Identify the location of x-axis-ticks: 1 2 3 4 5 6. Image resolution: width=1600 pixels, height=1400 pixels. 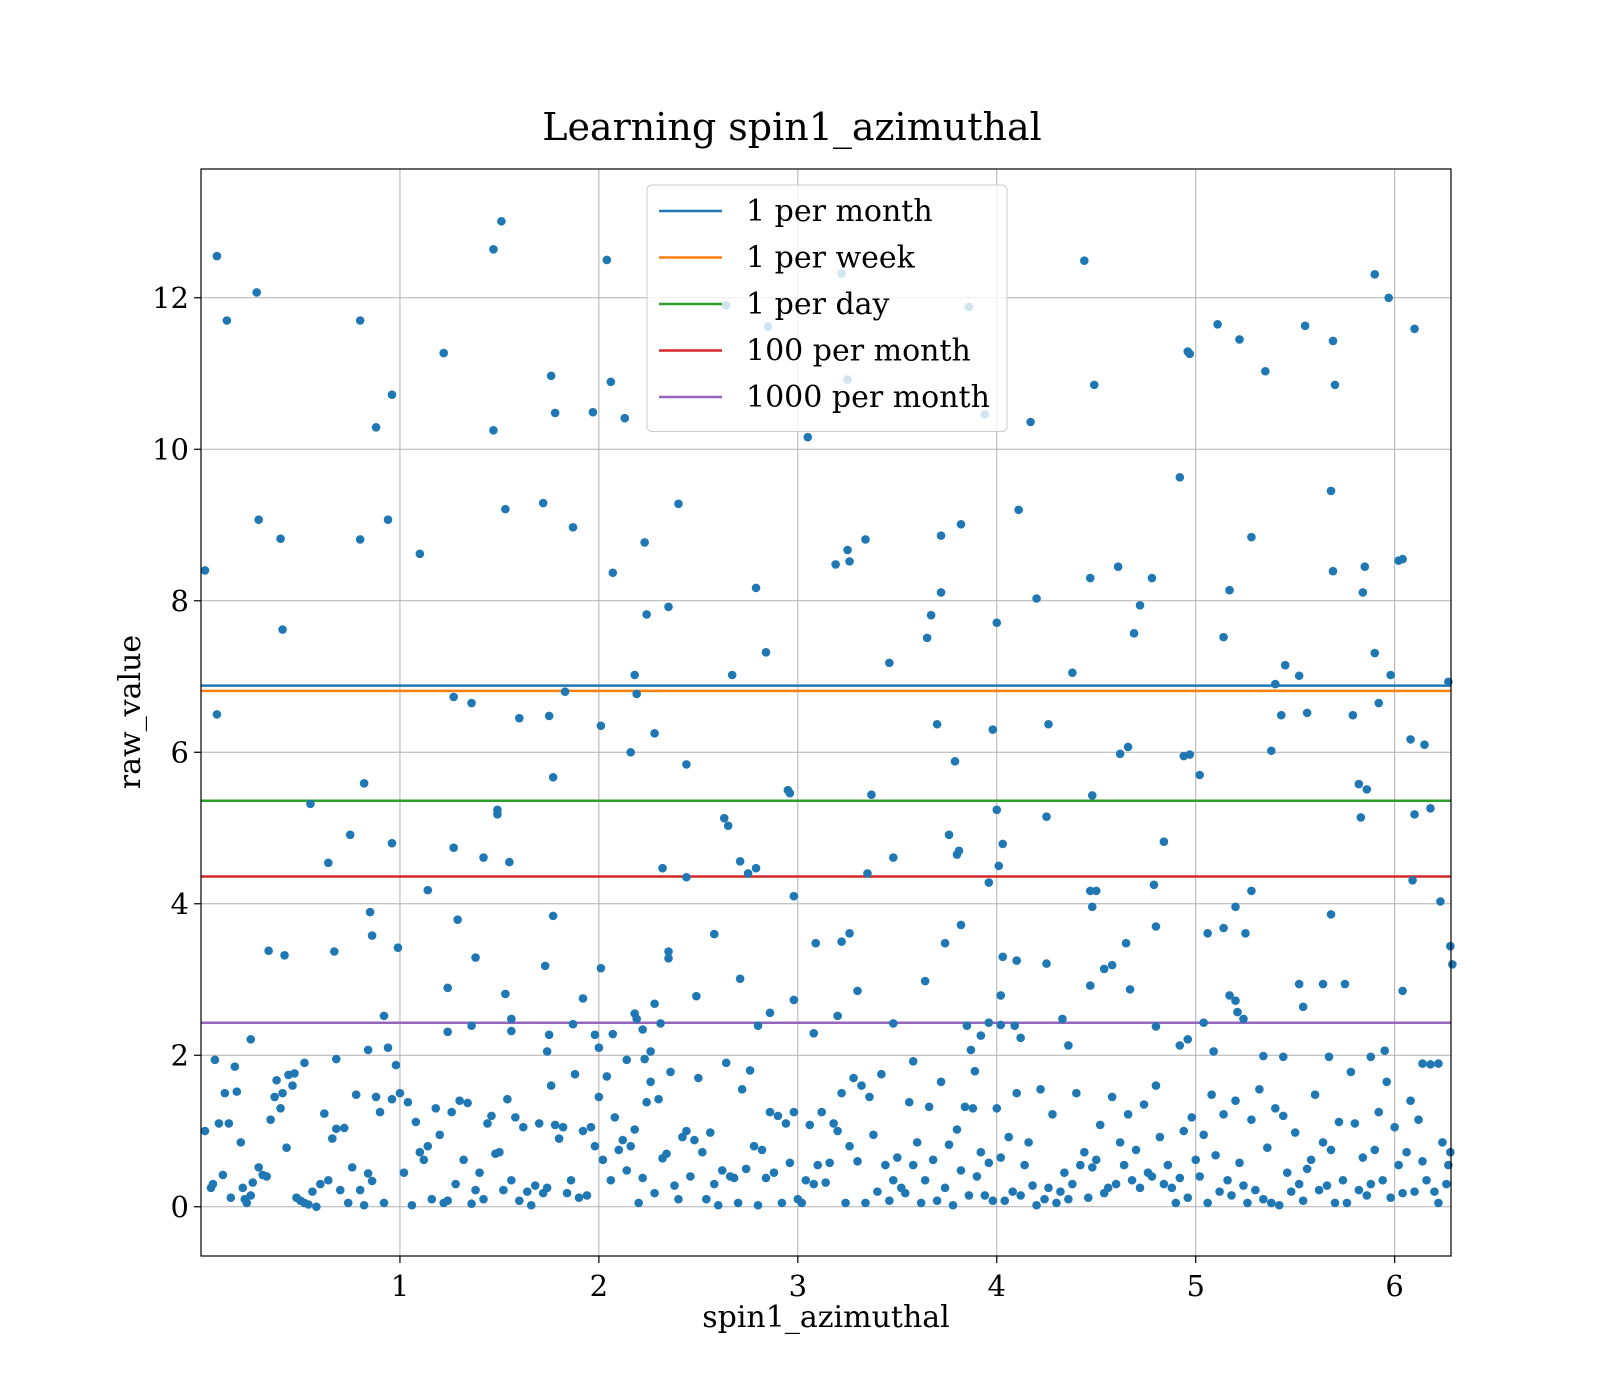
(897, 1279).